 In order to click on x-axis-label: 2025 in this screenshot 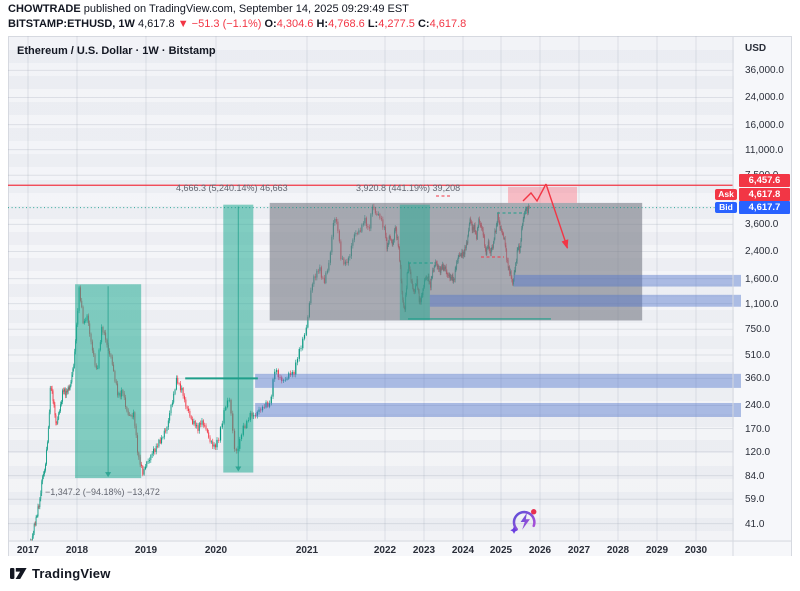, I will do `click(501, 550)`.